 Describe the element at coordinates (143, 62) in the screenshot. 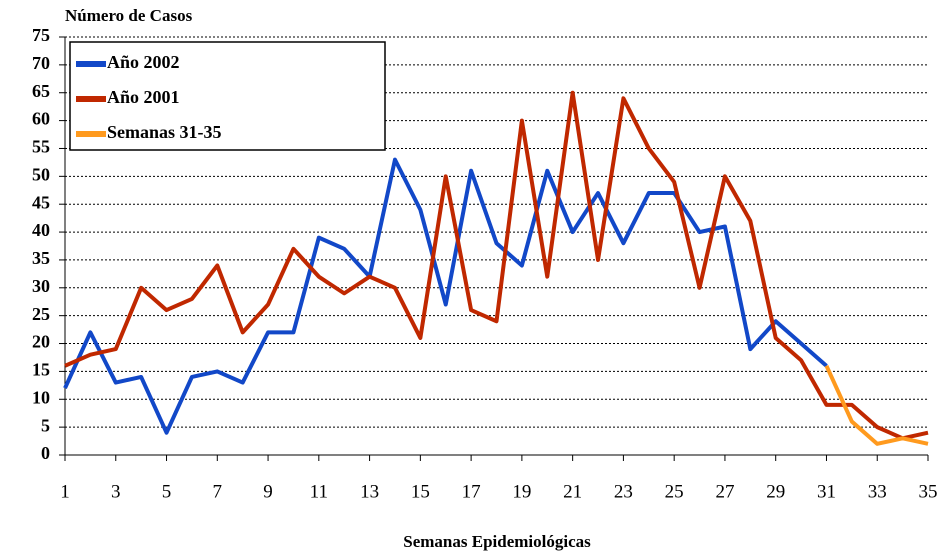

I see `legend-label: Año 2002` at that location.